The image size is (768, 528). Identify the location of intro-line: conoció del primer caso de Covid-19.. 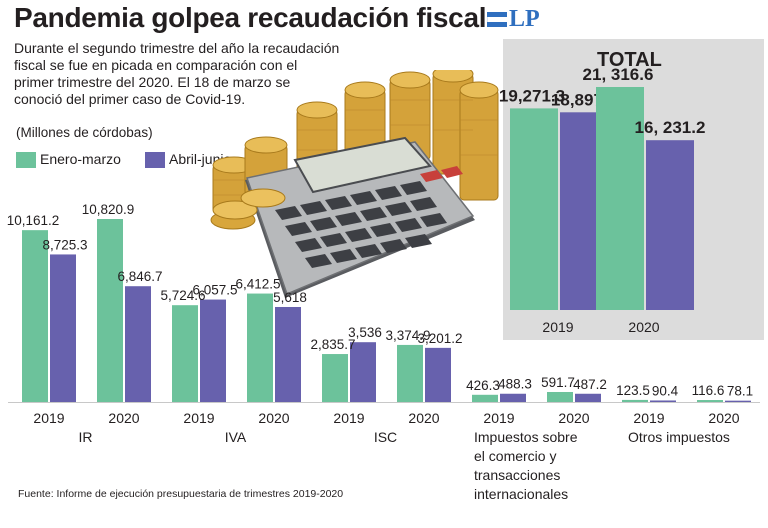
(130, 99).